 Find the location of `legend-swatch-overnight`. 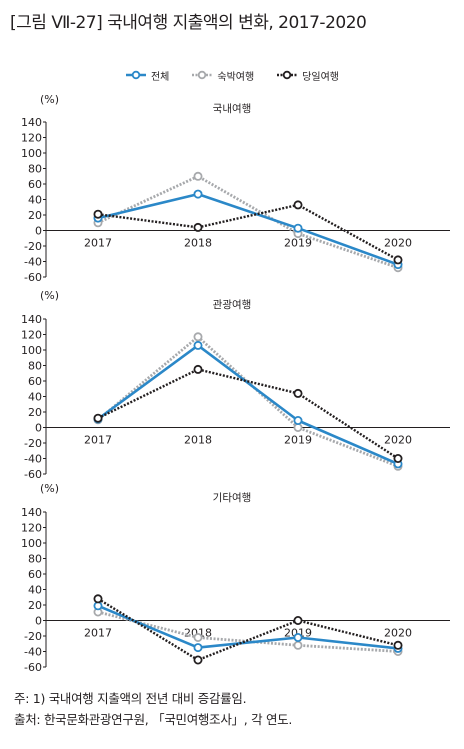

legend-swatch-overnight is located at coordinates (202, 75).